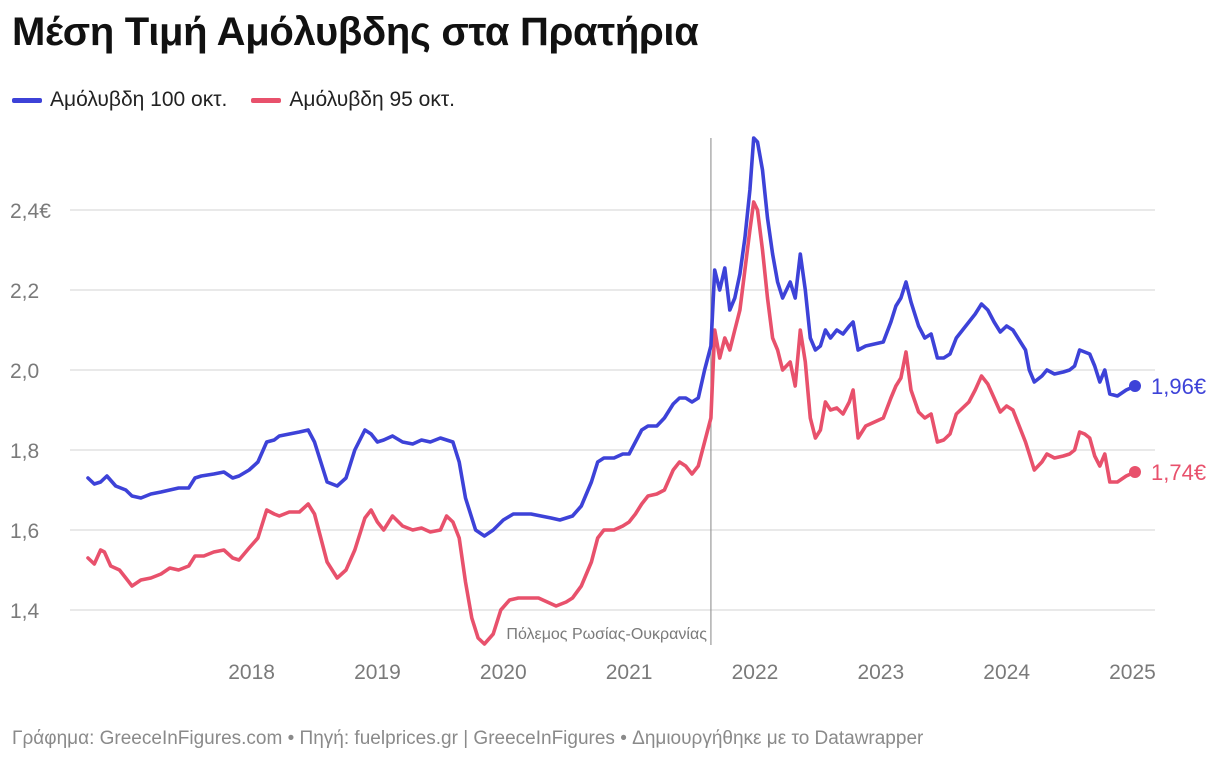  I want to click on x-tick-label-7: 2025, so click(1132, 672).